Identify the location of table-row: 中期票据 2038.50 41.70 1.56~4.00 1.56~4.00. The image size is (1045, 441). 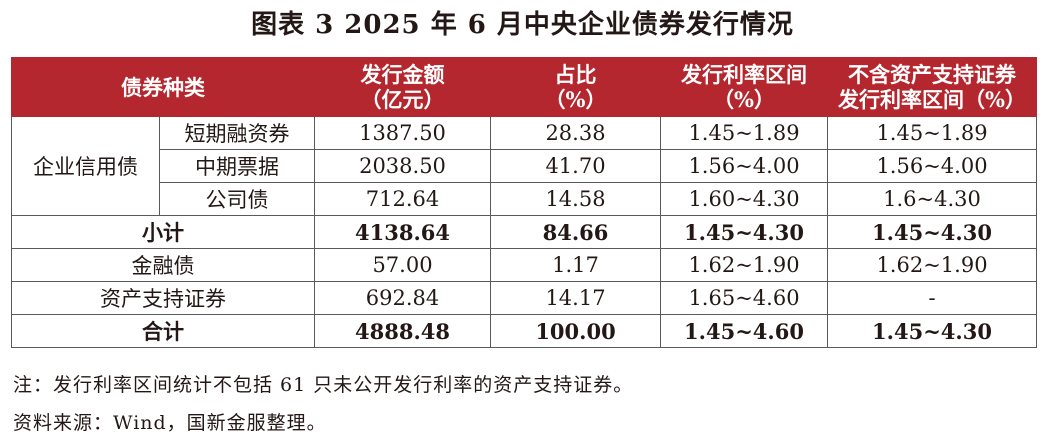
(524, 166).